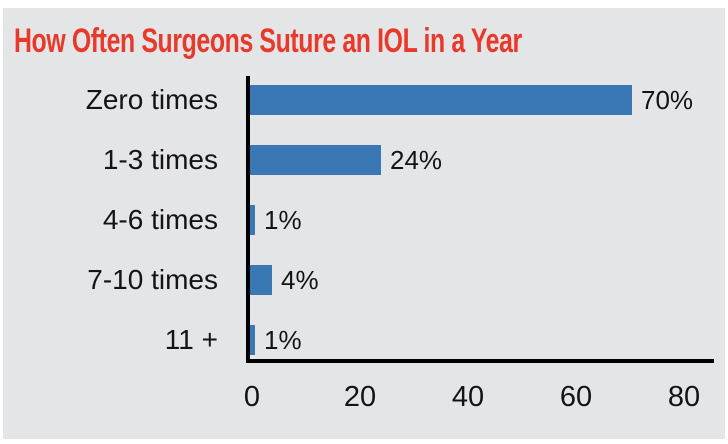 The width and height of the screenshot is (728, 444). I want to click on value-label: 70%, so click(667, 100).